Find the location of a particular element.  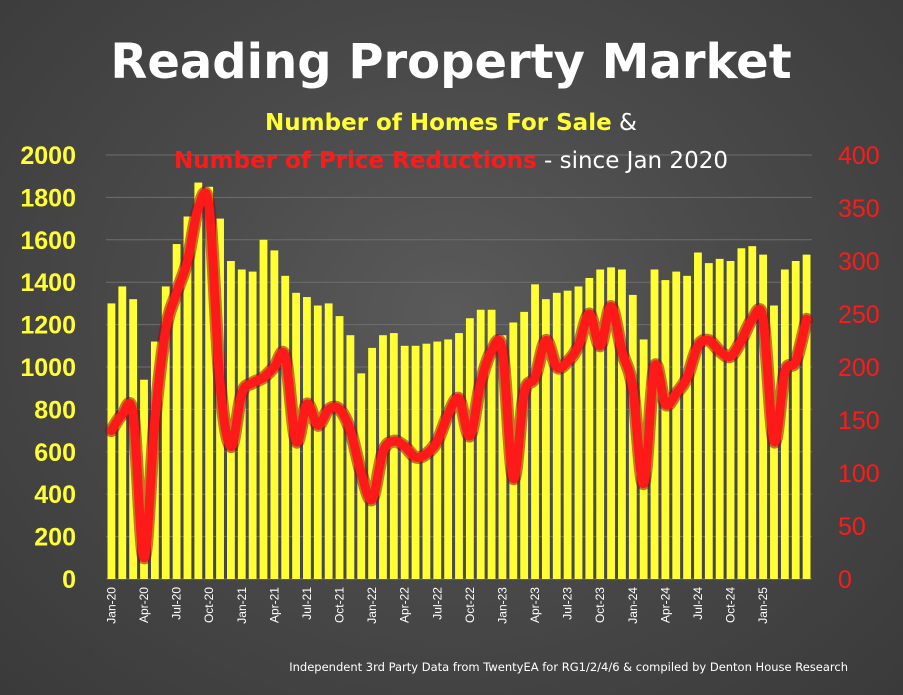

subtitle-price-reductions: Number of Price Reductions is located at coordinates (355, 161).